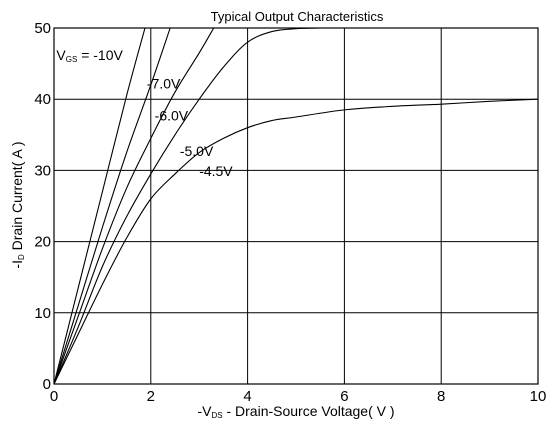 The image size is (548, 430). I want to click on series-label-vgs4-5v: -4.5V, so click(216, 171).